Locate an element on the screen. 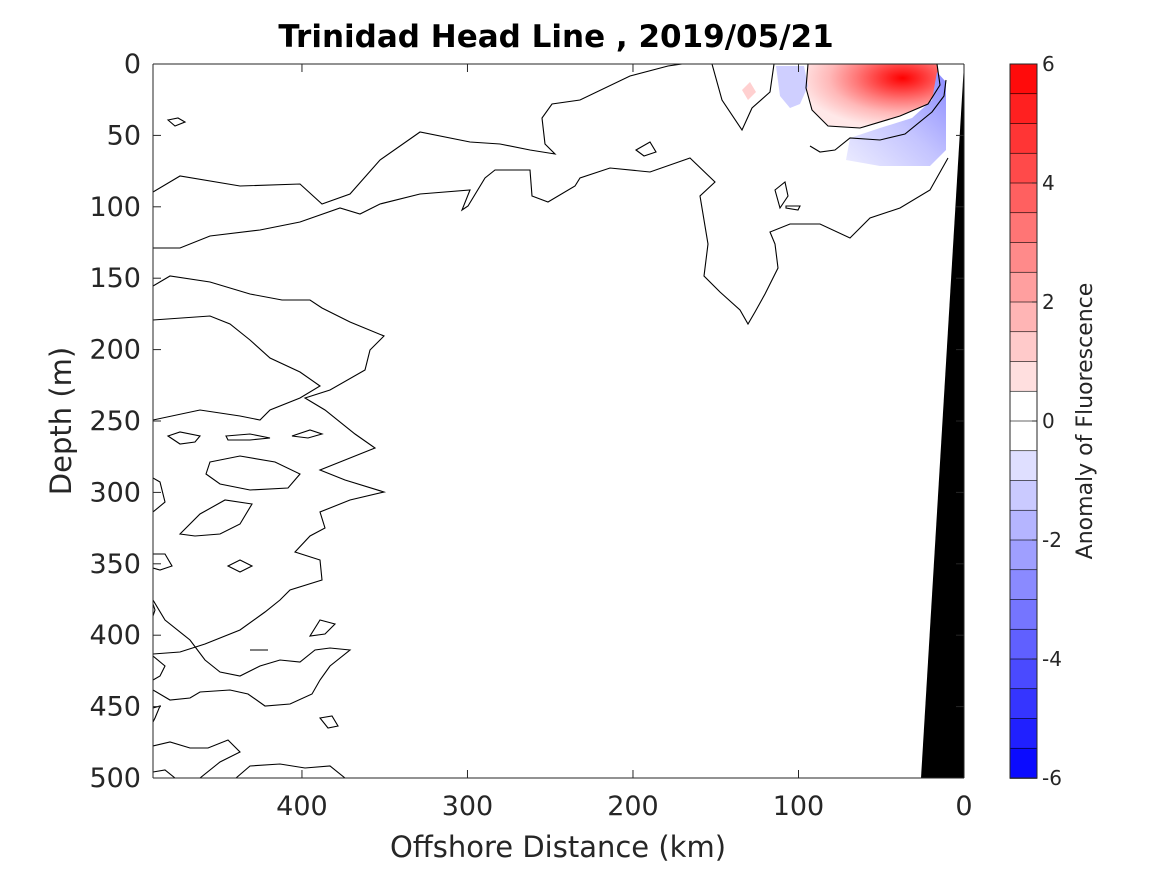 This screenshot has height=875, width=1167. y-tick-label: 0 is located at coordinates (132, 64).